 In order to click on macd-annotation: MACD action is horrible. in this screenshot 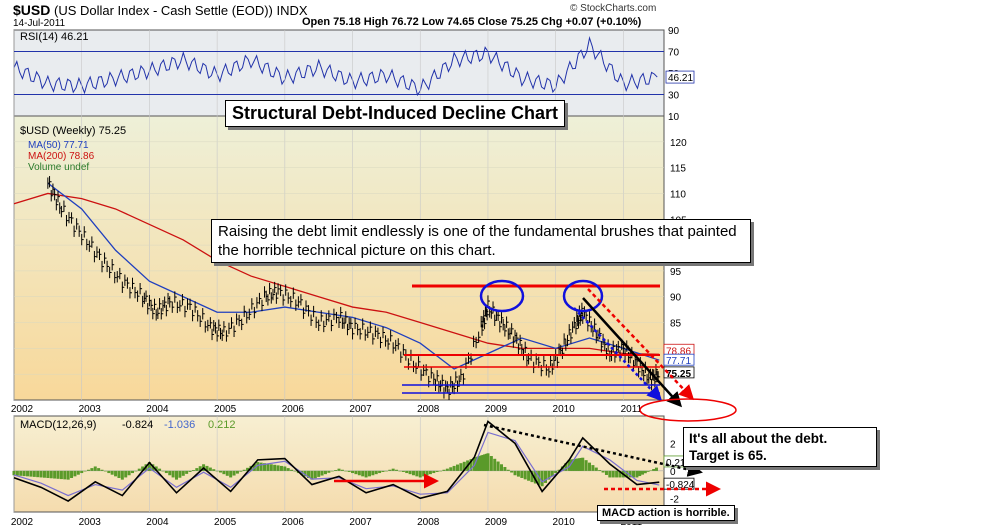, I will do `click(666, 513)`.